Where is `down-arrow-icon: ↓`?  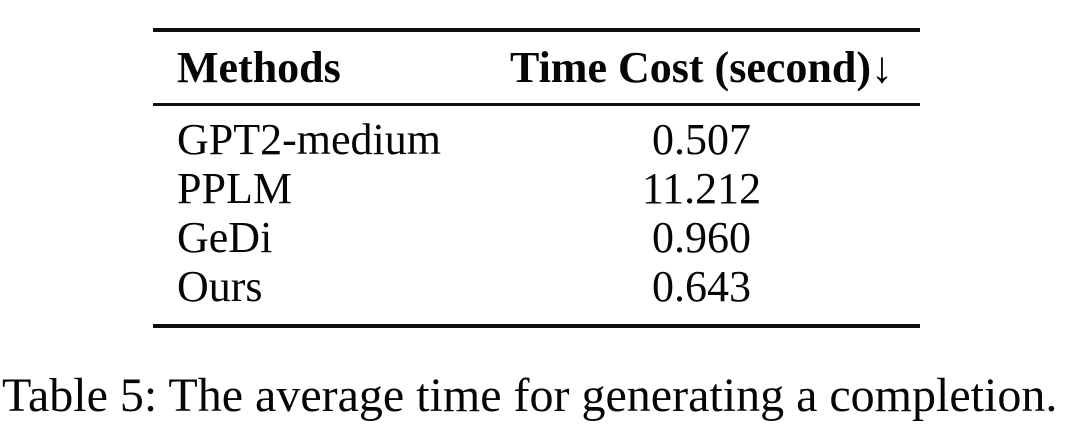
down-arrow-icon: ↓ is located at coordinates (881, 67).